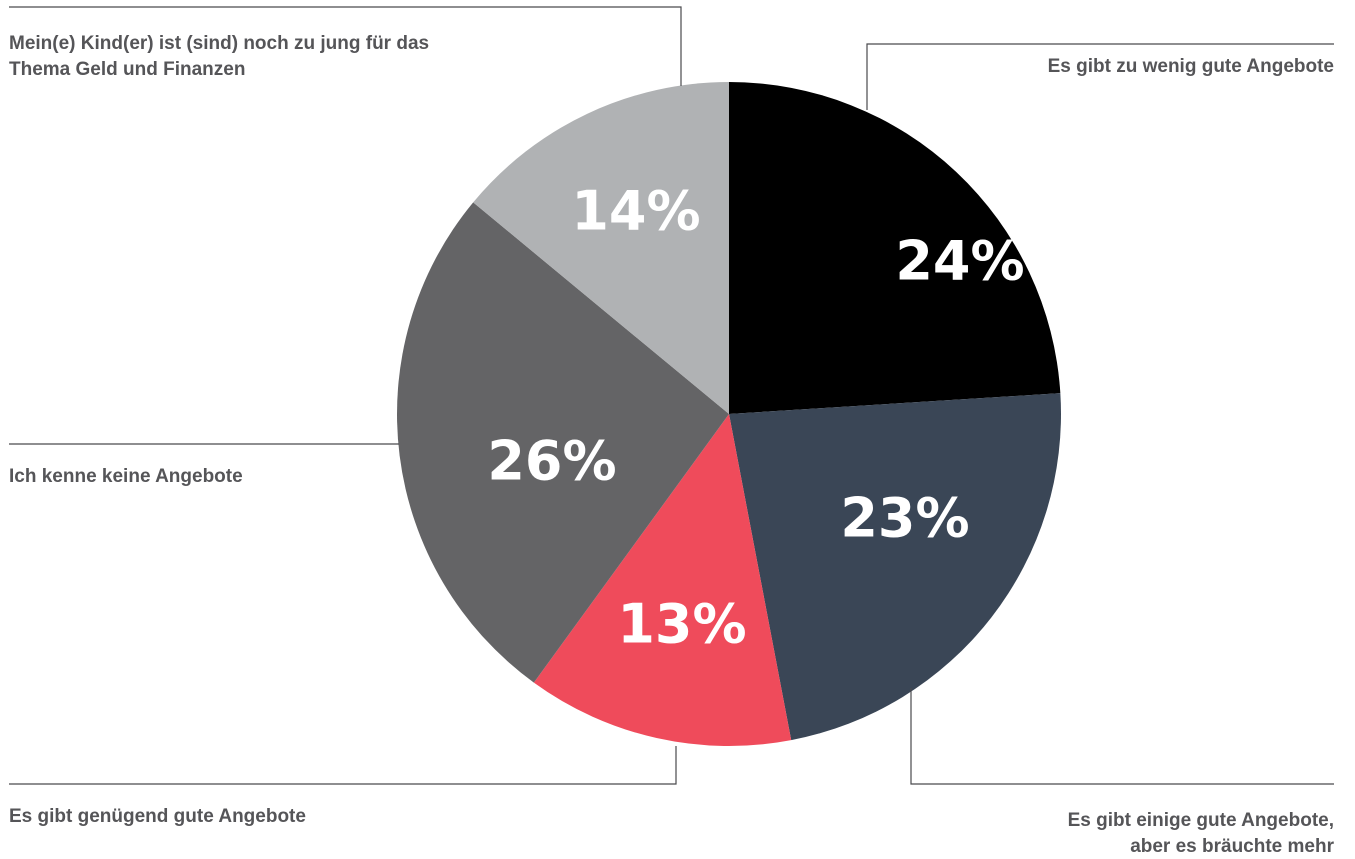 This screenshot has width=1355, height=859. Describe the element at coordinates (1201, 820) in the screenshot. I see `category-label-line: Es gibt einige gute Angebote,` at that location.